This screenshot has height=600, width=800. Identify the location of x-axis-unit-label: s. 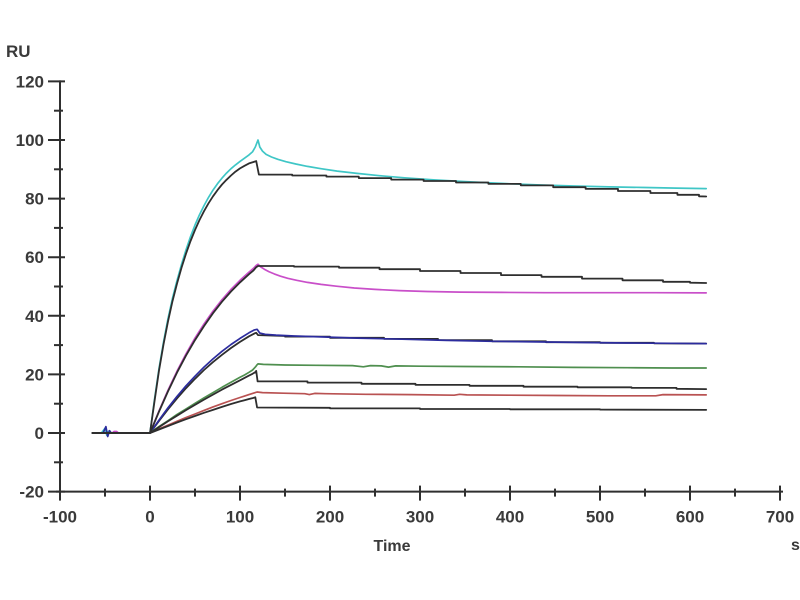
(795, 545).